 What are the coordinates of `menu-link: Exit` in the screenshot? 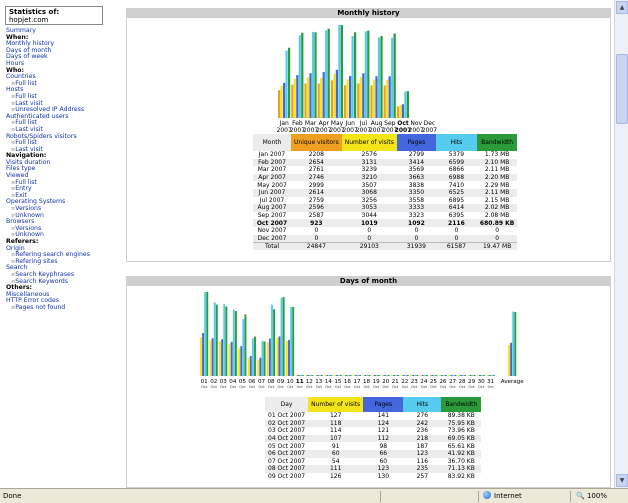 It's located at (61, 196).